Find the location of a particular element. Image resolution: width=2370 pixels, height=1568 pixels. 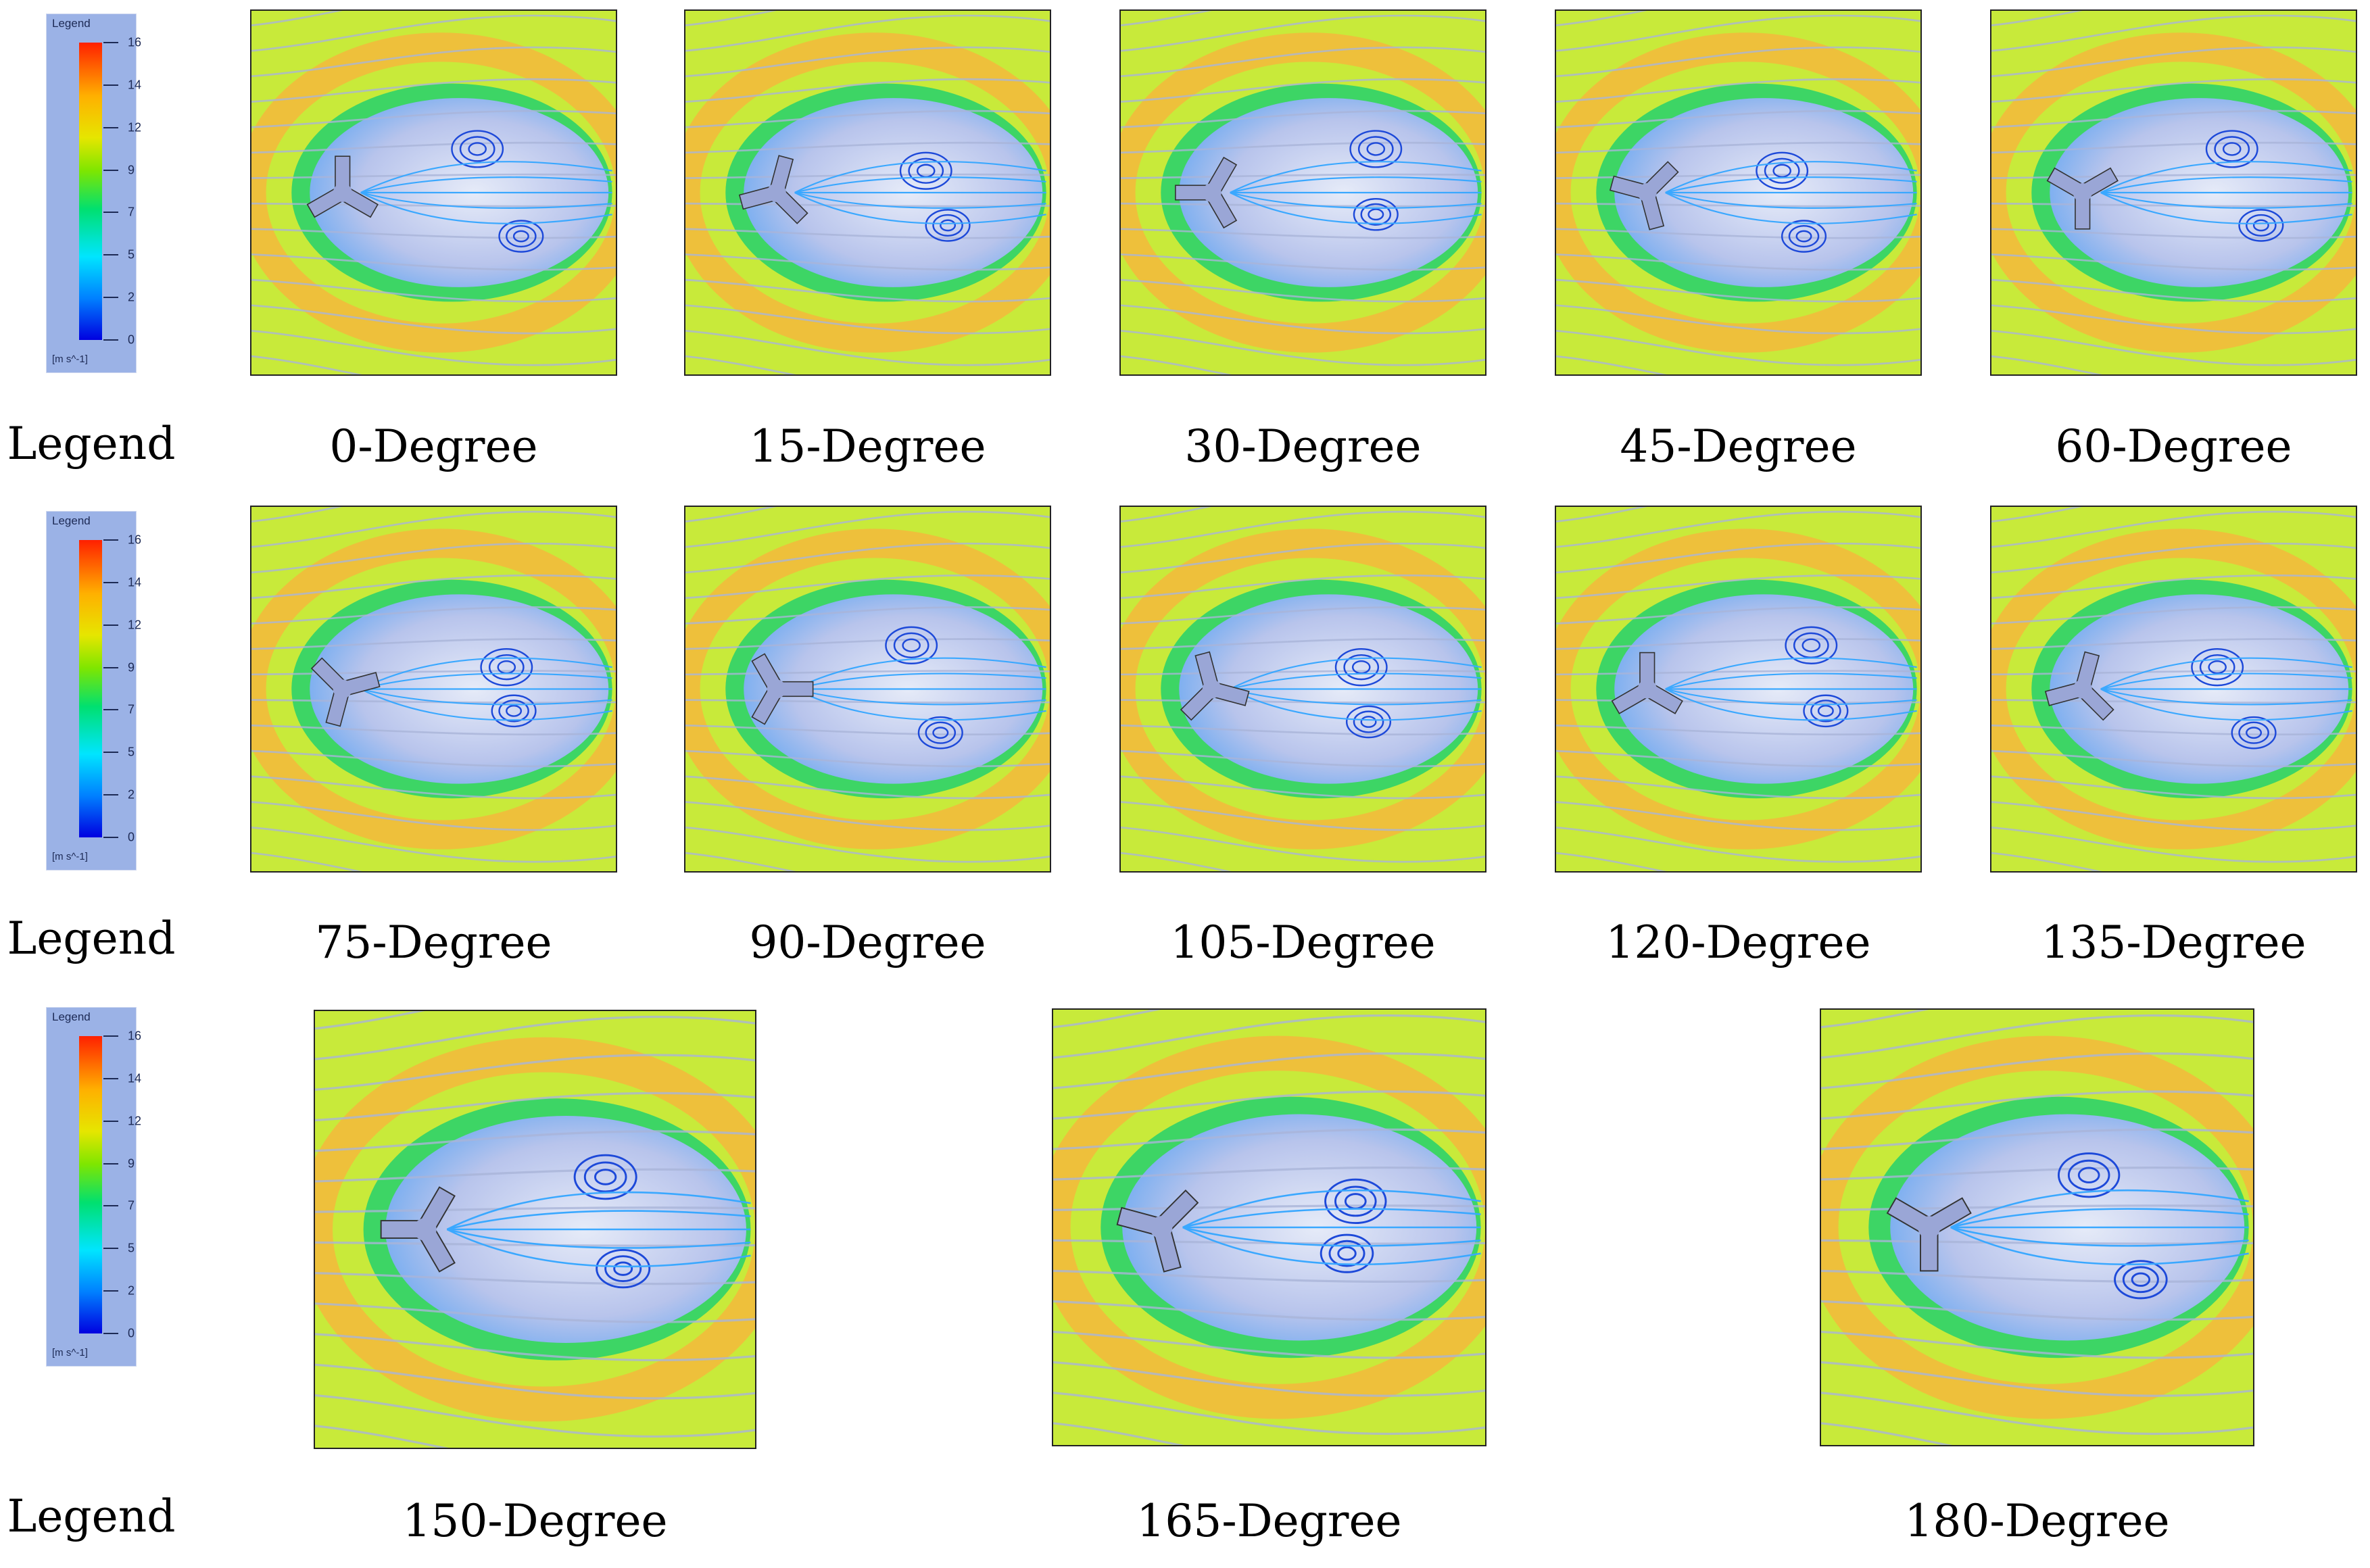

flow-panel-0-degree is located at coordinates (433, 192).